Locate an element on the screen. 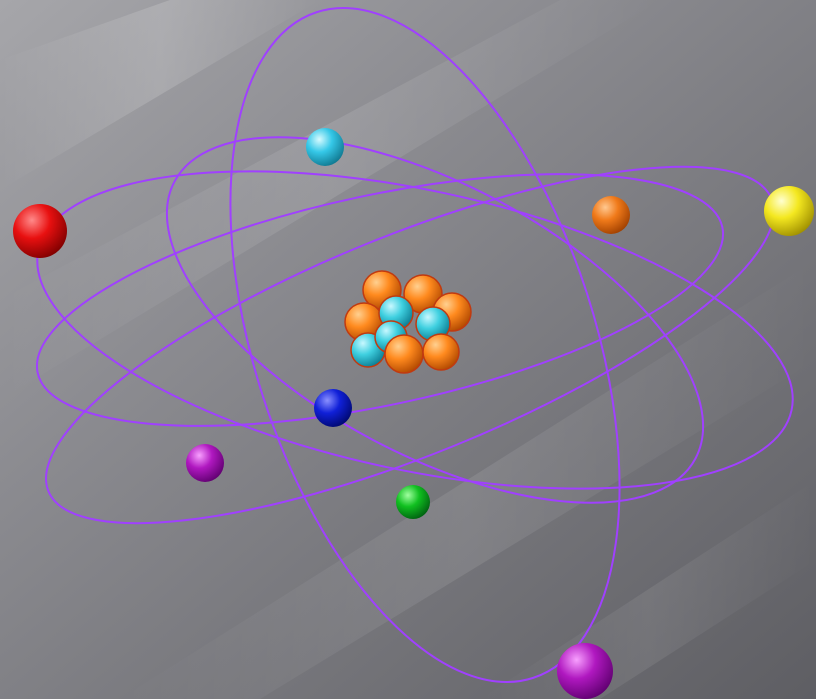 This screenshot has width=816, height=699. electron-cyan is located at coordinates (325, 147).